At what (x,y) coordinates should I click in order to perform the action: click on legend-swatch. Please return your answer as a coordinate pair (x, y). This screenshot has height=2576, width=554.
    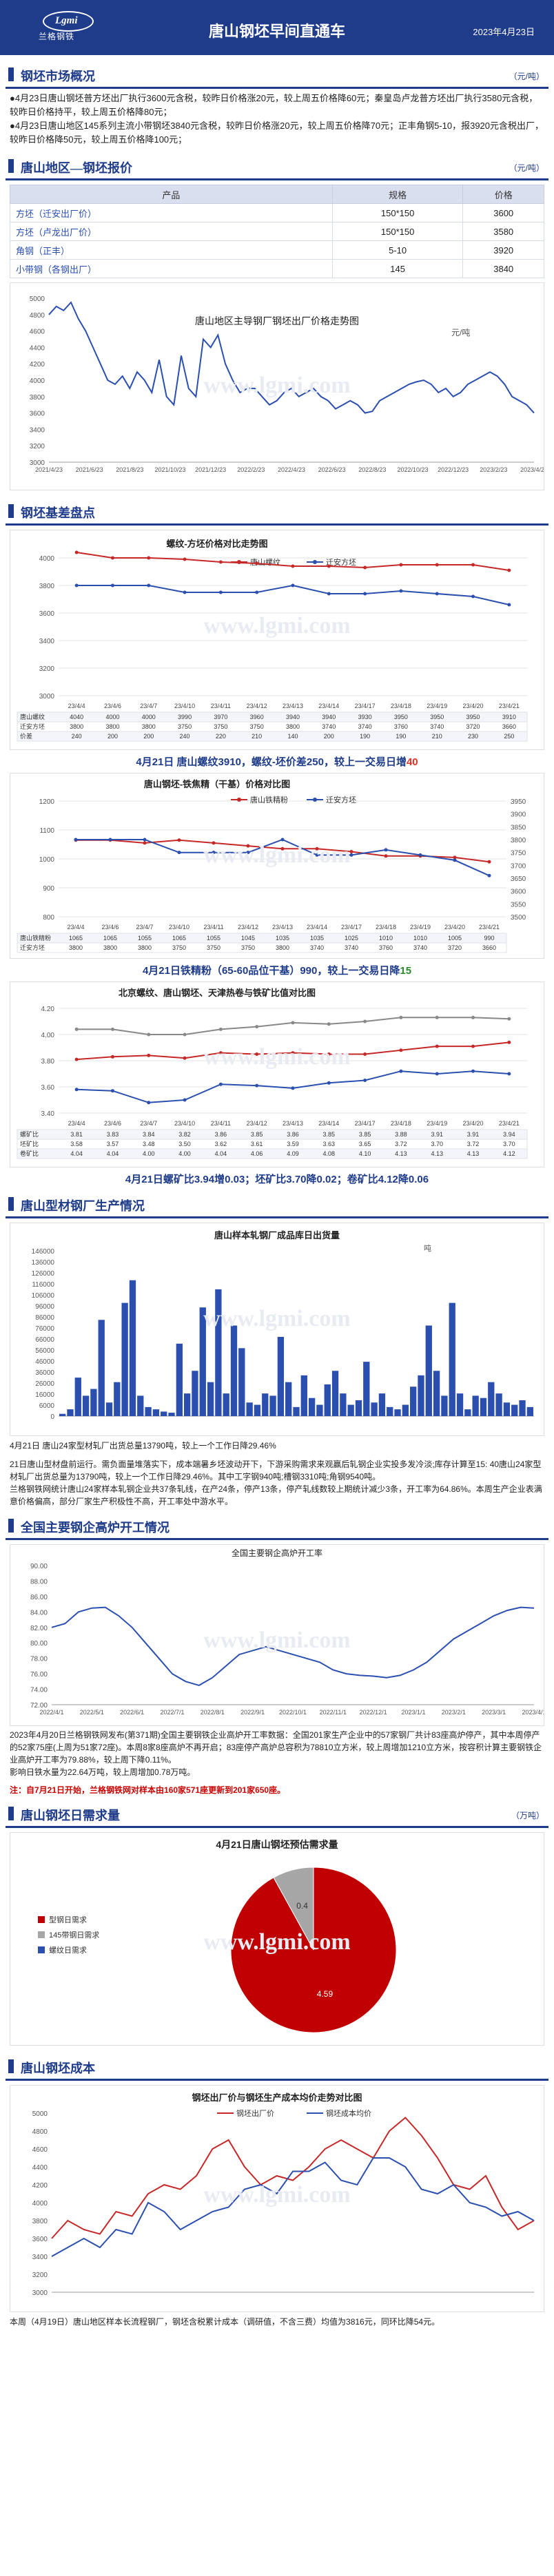
    Looking at the image, I should click on (41, 1949).